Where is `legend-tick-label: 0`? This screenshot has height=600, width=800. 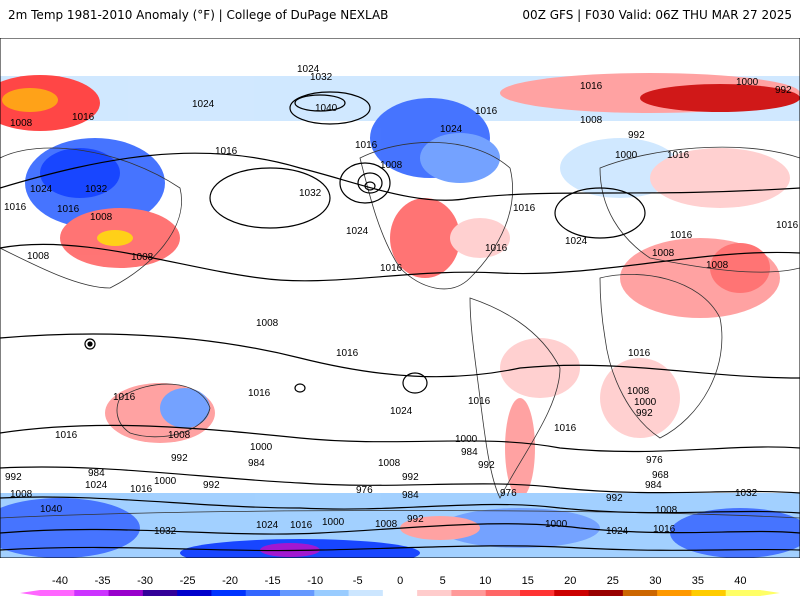
legend-tick-label: 0 is located at coordinates (400, 581).